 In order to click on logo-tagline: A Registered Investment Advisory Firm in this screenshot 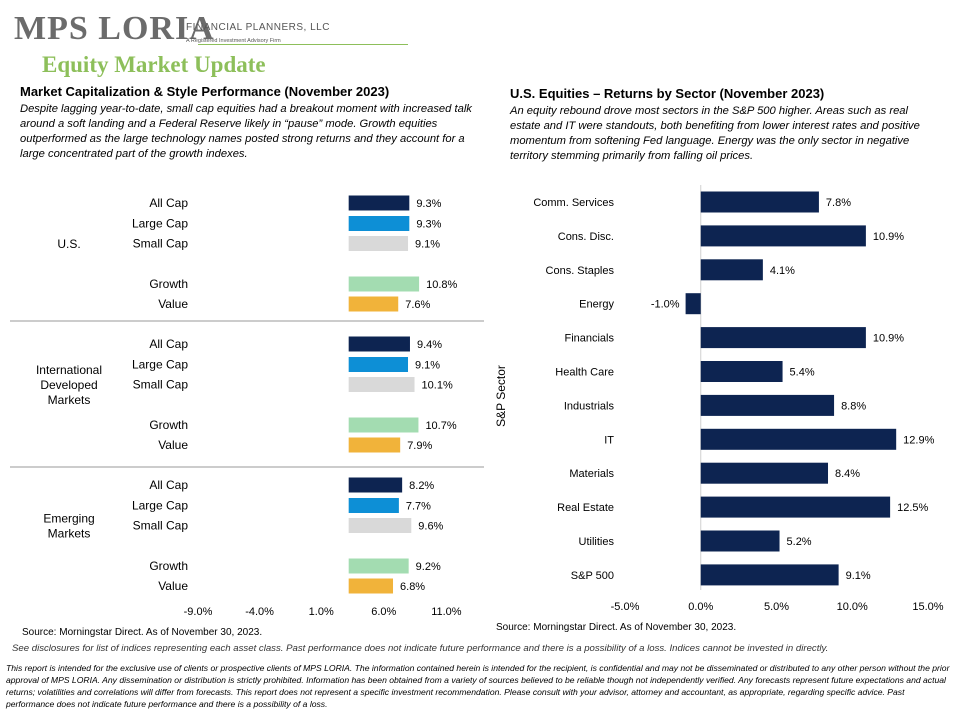, I will do `click(233, 41)`.